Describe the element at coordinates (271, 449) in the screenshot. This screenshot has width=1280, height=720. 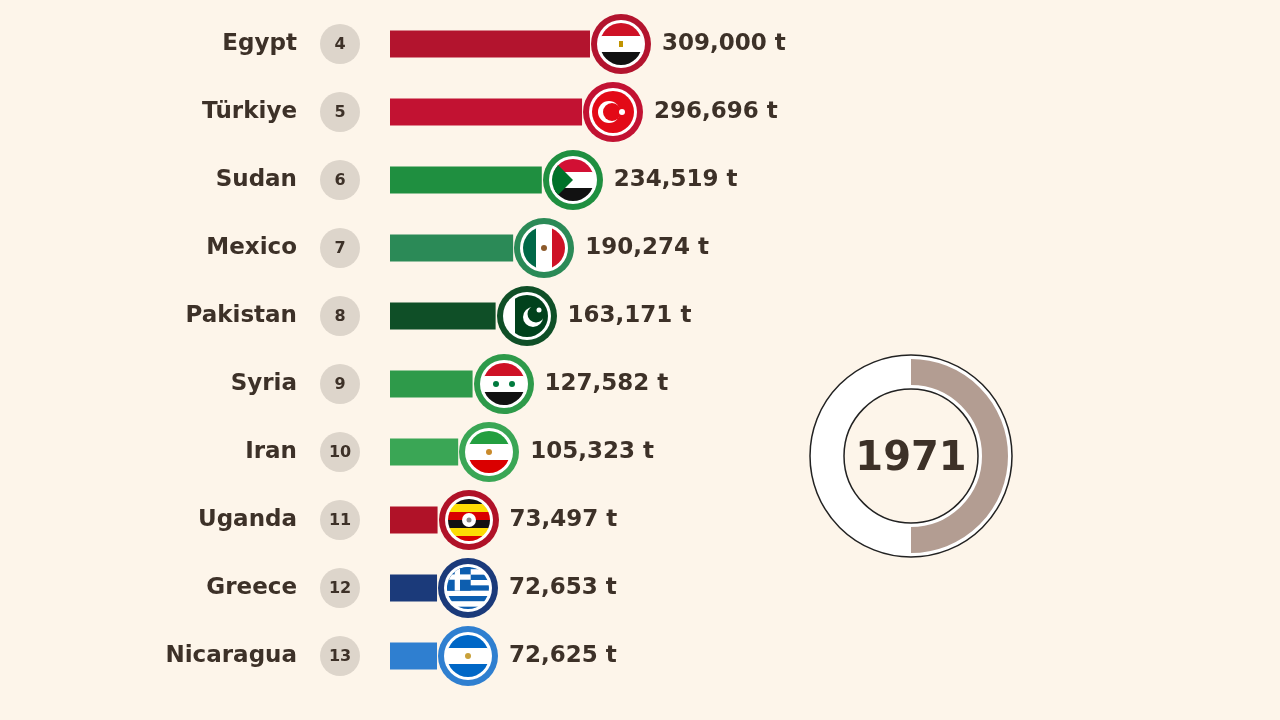
I see `y-tick-label: Iran` at that location.